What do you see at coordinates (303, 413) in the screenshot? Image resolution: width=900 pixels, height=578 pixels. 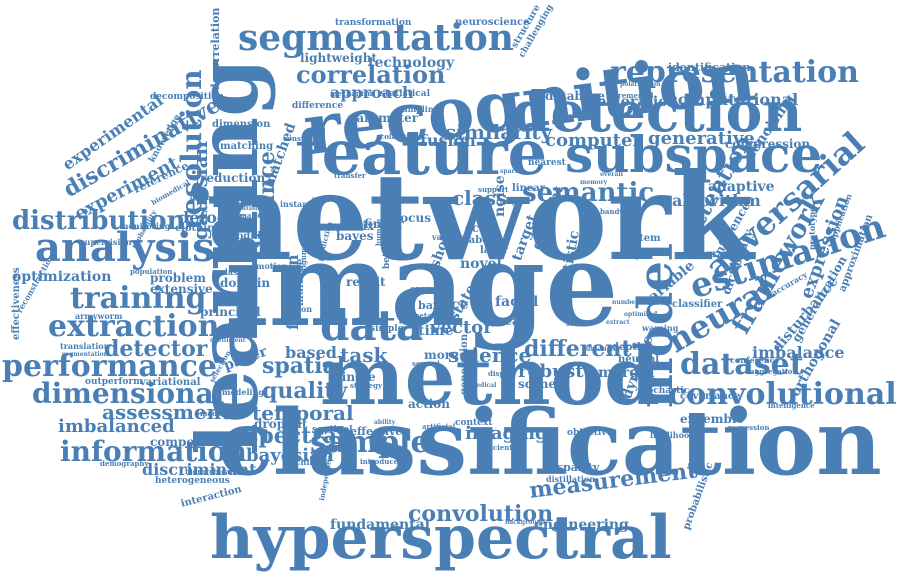 I see `word-temporal: temporal` at bounding box center [303, 413].